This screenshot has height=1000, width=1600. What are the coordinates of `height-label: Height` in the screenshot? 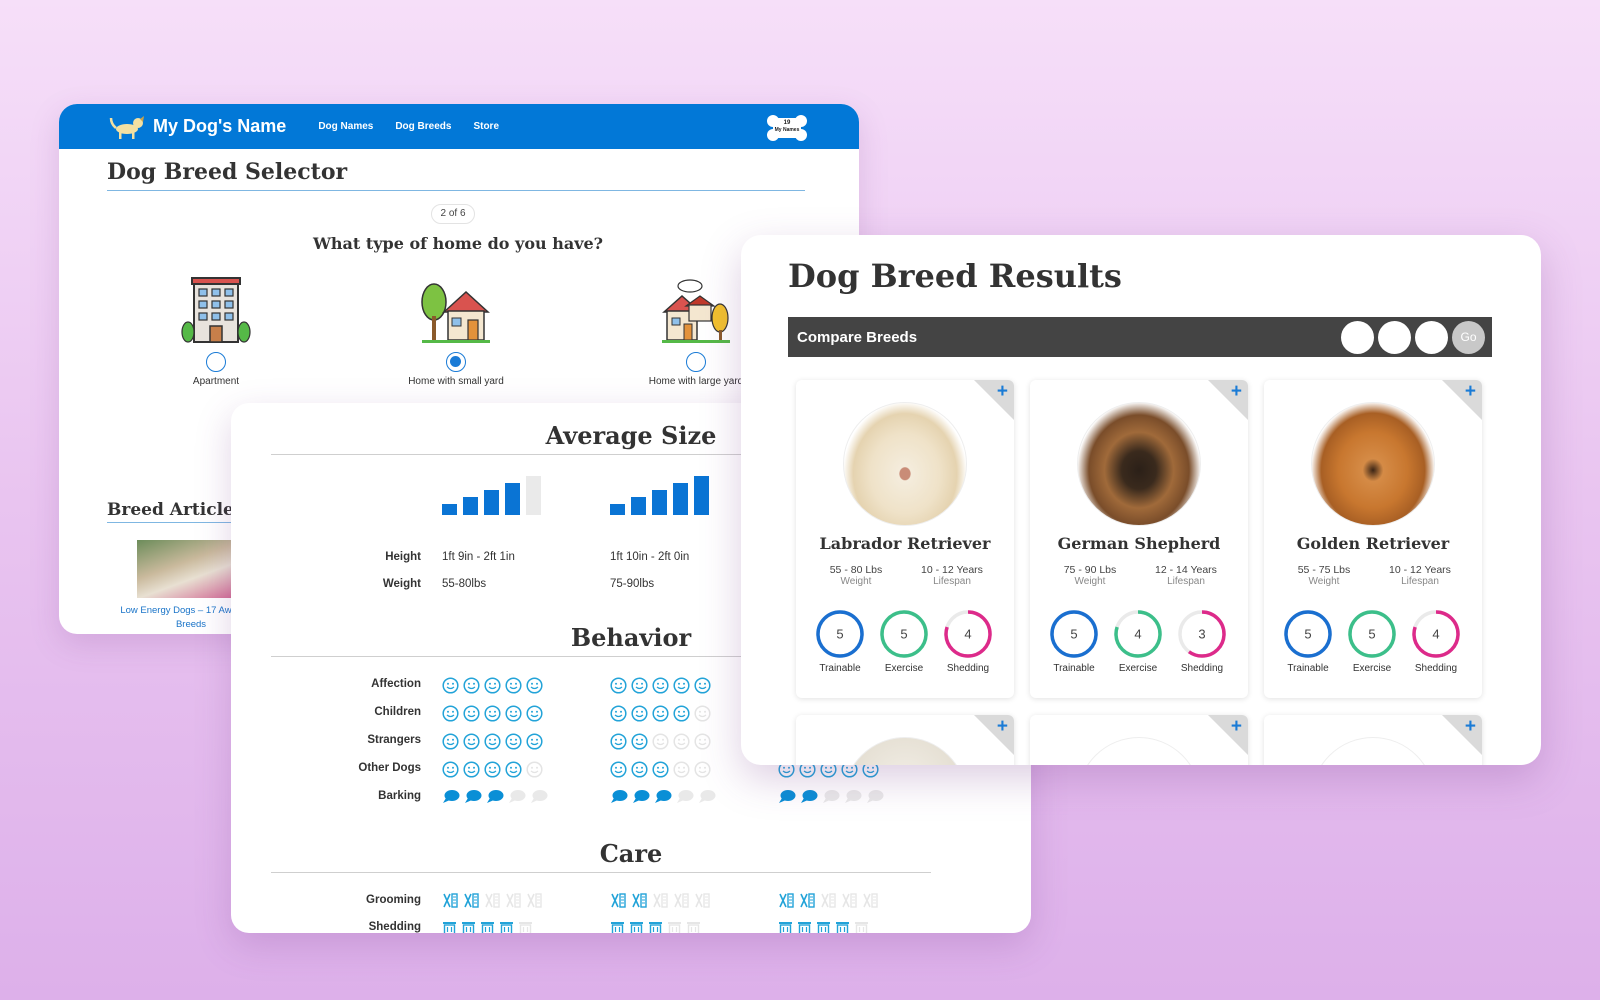 It's located at (403, 557).